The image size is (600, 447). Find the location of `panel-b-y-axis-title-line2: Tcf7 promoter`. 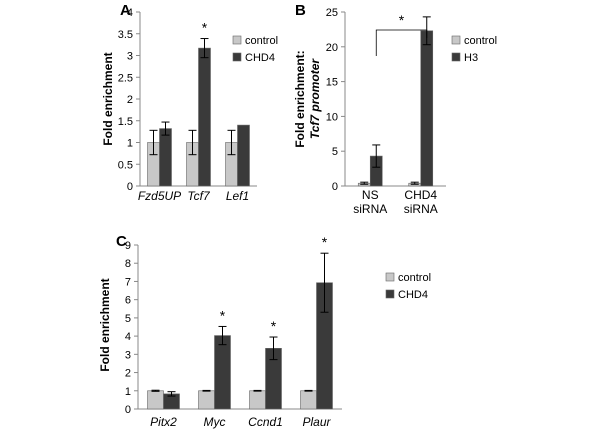

panel-b-y-axis-title-line2: Tcf7 promoter is located at coordinates (315, 99).